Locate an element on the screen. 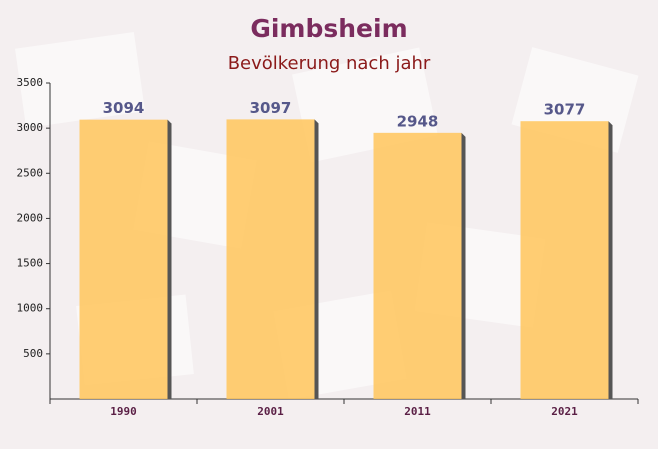 The width and height of the screenshot is (658, 449). y-tick-label: 500 is located at coordinates (33, 353).